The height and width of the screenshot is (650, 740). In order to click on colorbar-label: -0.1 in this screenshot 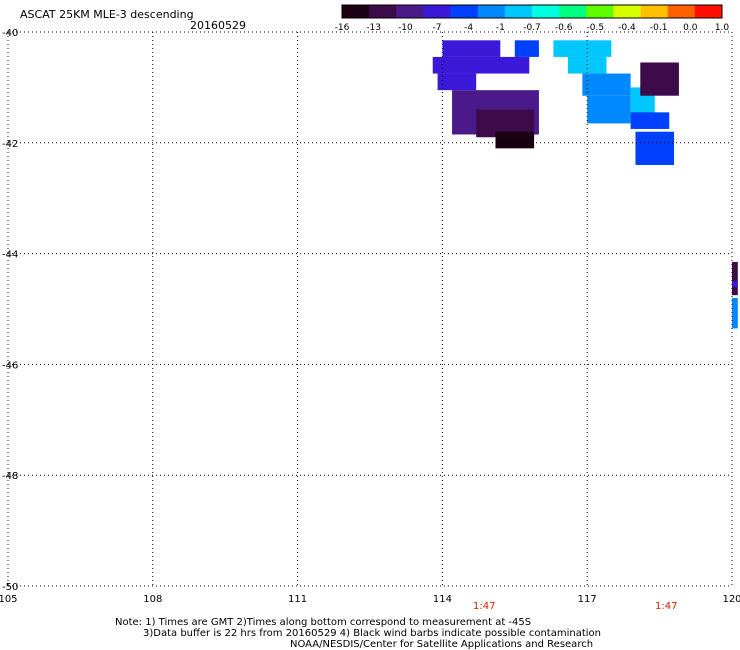, I will do `click(659, 28)`.